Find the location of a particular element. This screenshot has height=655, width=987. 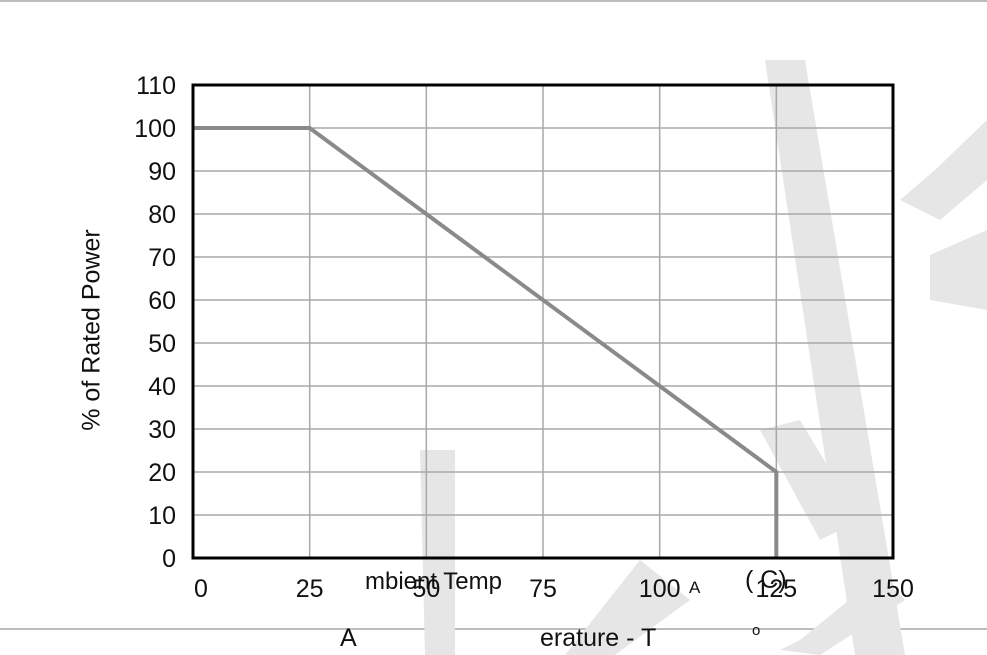

x-axis-label-unit: ( C) is located at coordinates (766, 580).